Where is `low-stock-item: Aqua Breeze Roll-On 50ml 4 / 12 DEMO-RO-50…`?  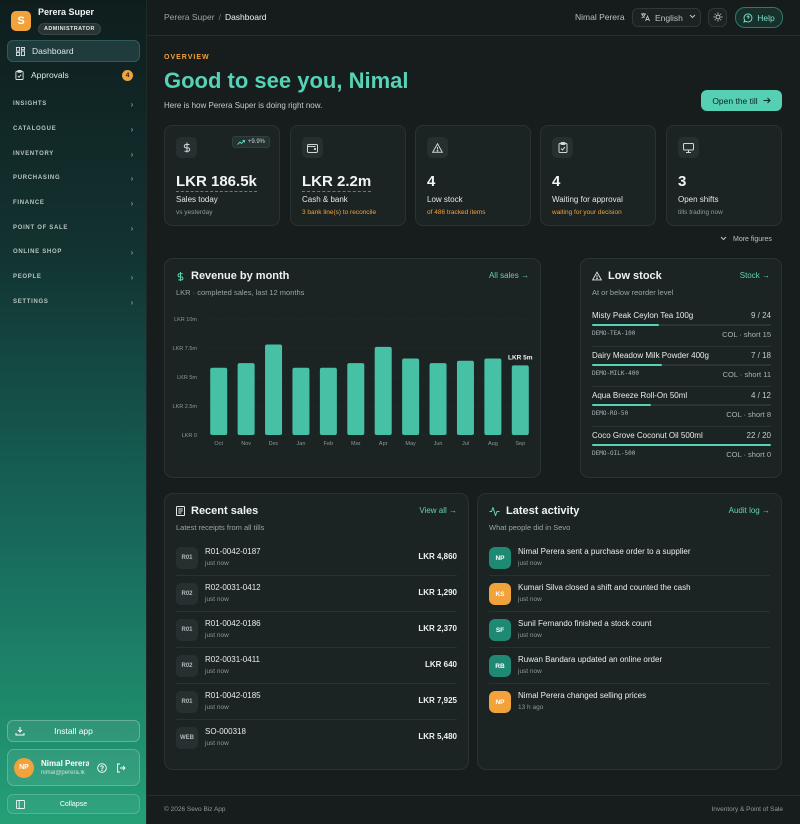
low-stock-item: Aqua Breeze Roll-On 50ml 4 / 12 DEMO-RO-50… is located at coordinates (681, 406).